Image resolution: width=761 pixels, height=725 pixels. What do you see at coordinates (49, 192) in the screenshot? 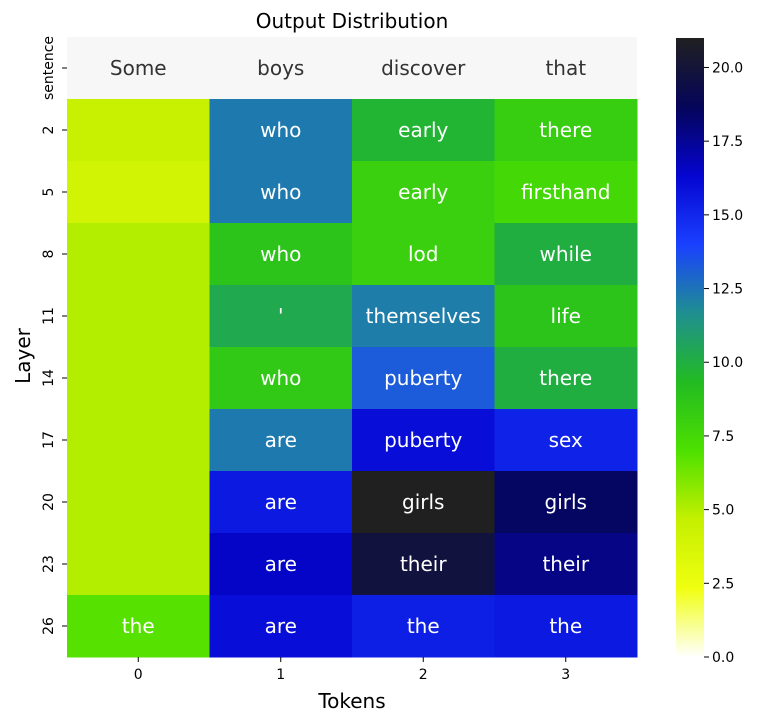
I see `y-tick-label: 5` at bounding box center [49, 192].